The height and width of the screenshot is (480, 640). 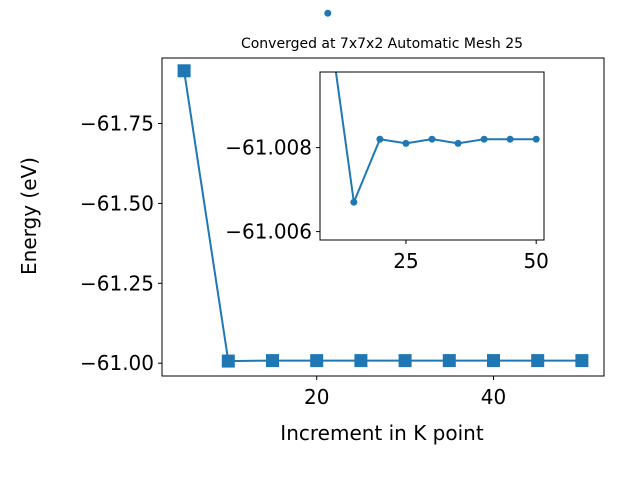 I want to click on inset-plot-frame, so click(x=432, y=156).